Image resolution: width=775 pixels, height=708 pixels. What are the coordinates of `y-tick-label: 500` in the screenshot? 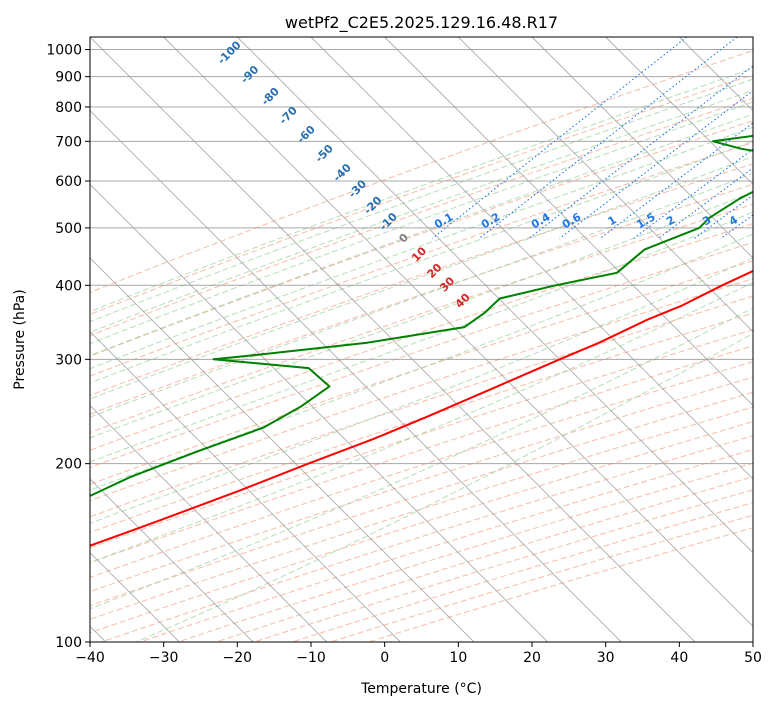 It's located at (68, 229).